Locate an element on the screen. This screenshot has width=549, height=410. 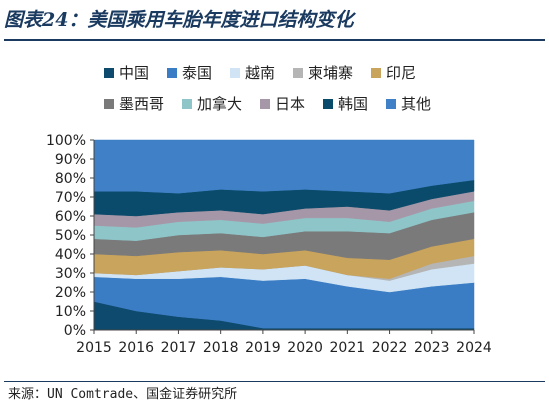
y-tick-label: 20% is located at coordinates (70, 293).